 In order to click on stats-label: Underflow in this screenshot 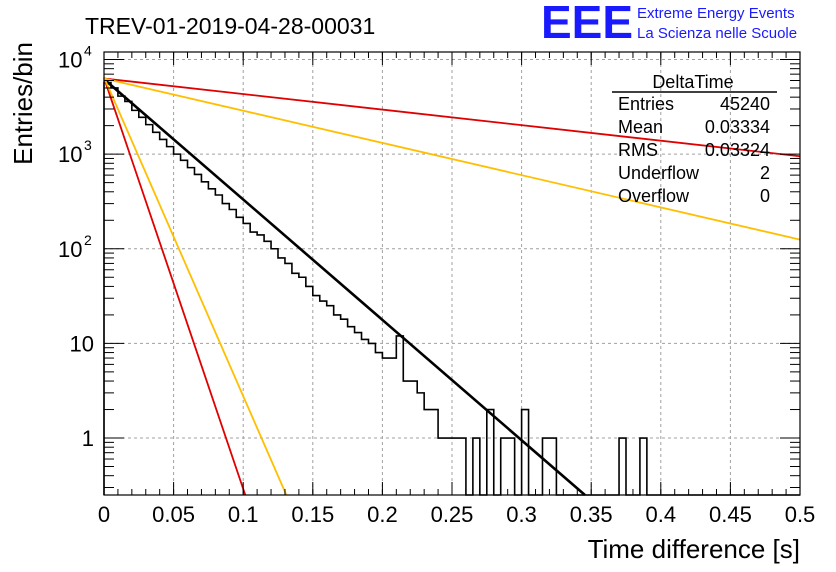, I will do `click(659, 173)`.